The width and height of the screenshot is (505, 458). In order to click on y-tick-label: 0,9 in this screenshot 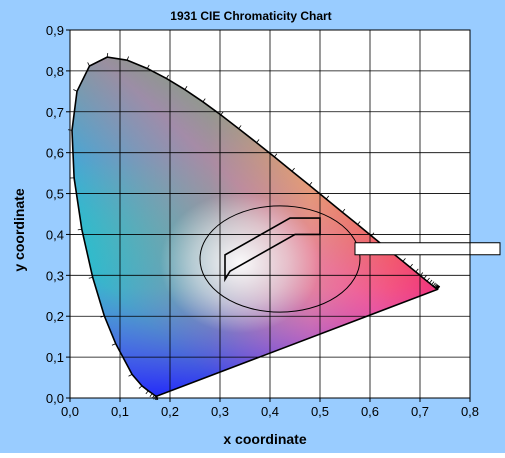, I will do `click(55, 30)`.